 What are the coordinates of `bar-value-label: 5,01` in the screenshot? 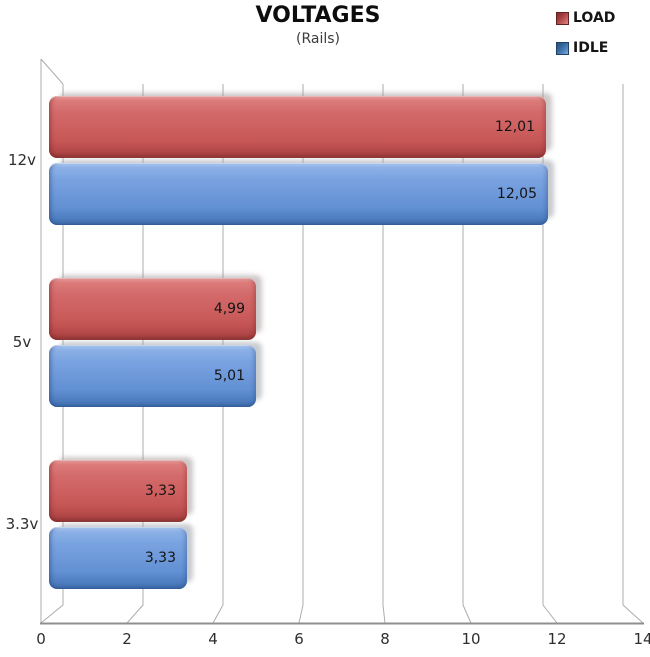 It's located at (229, 376).